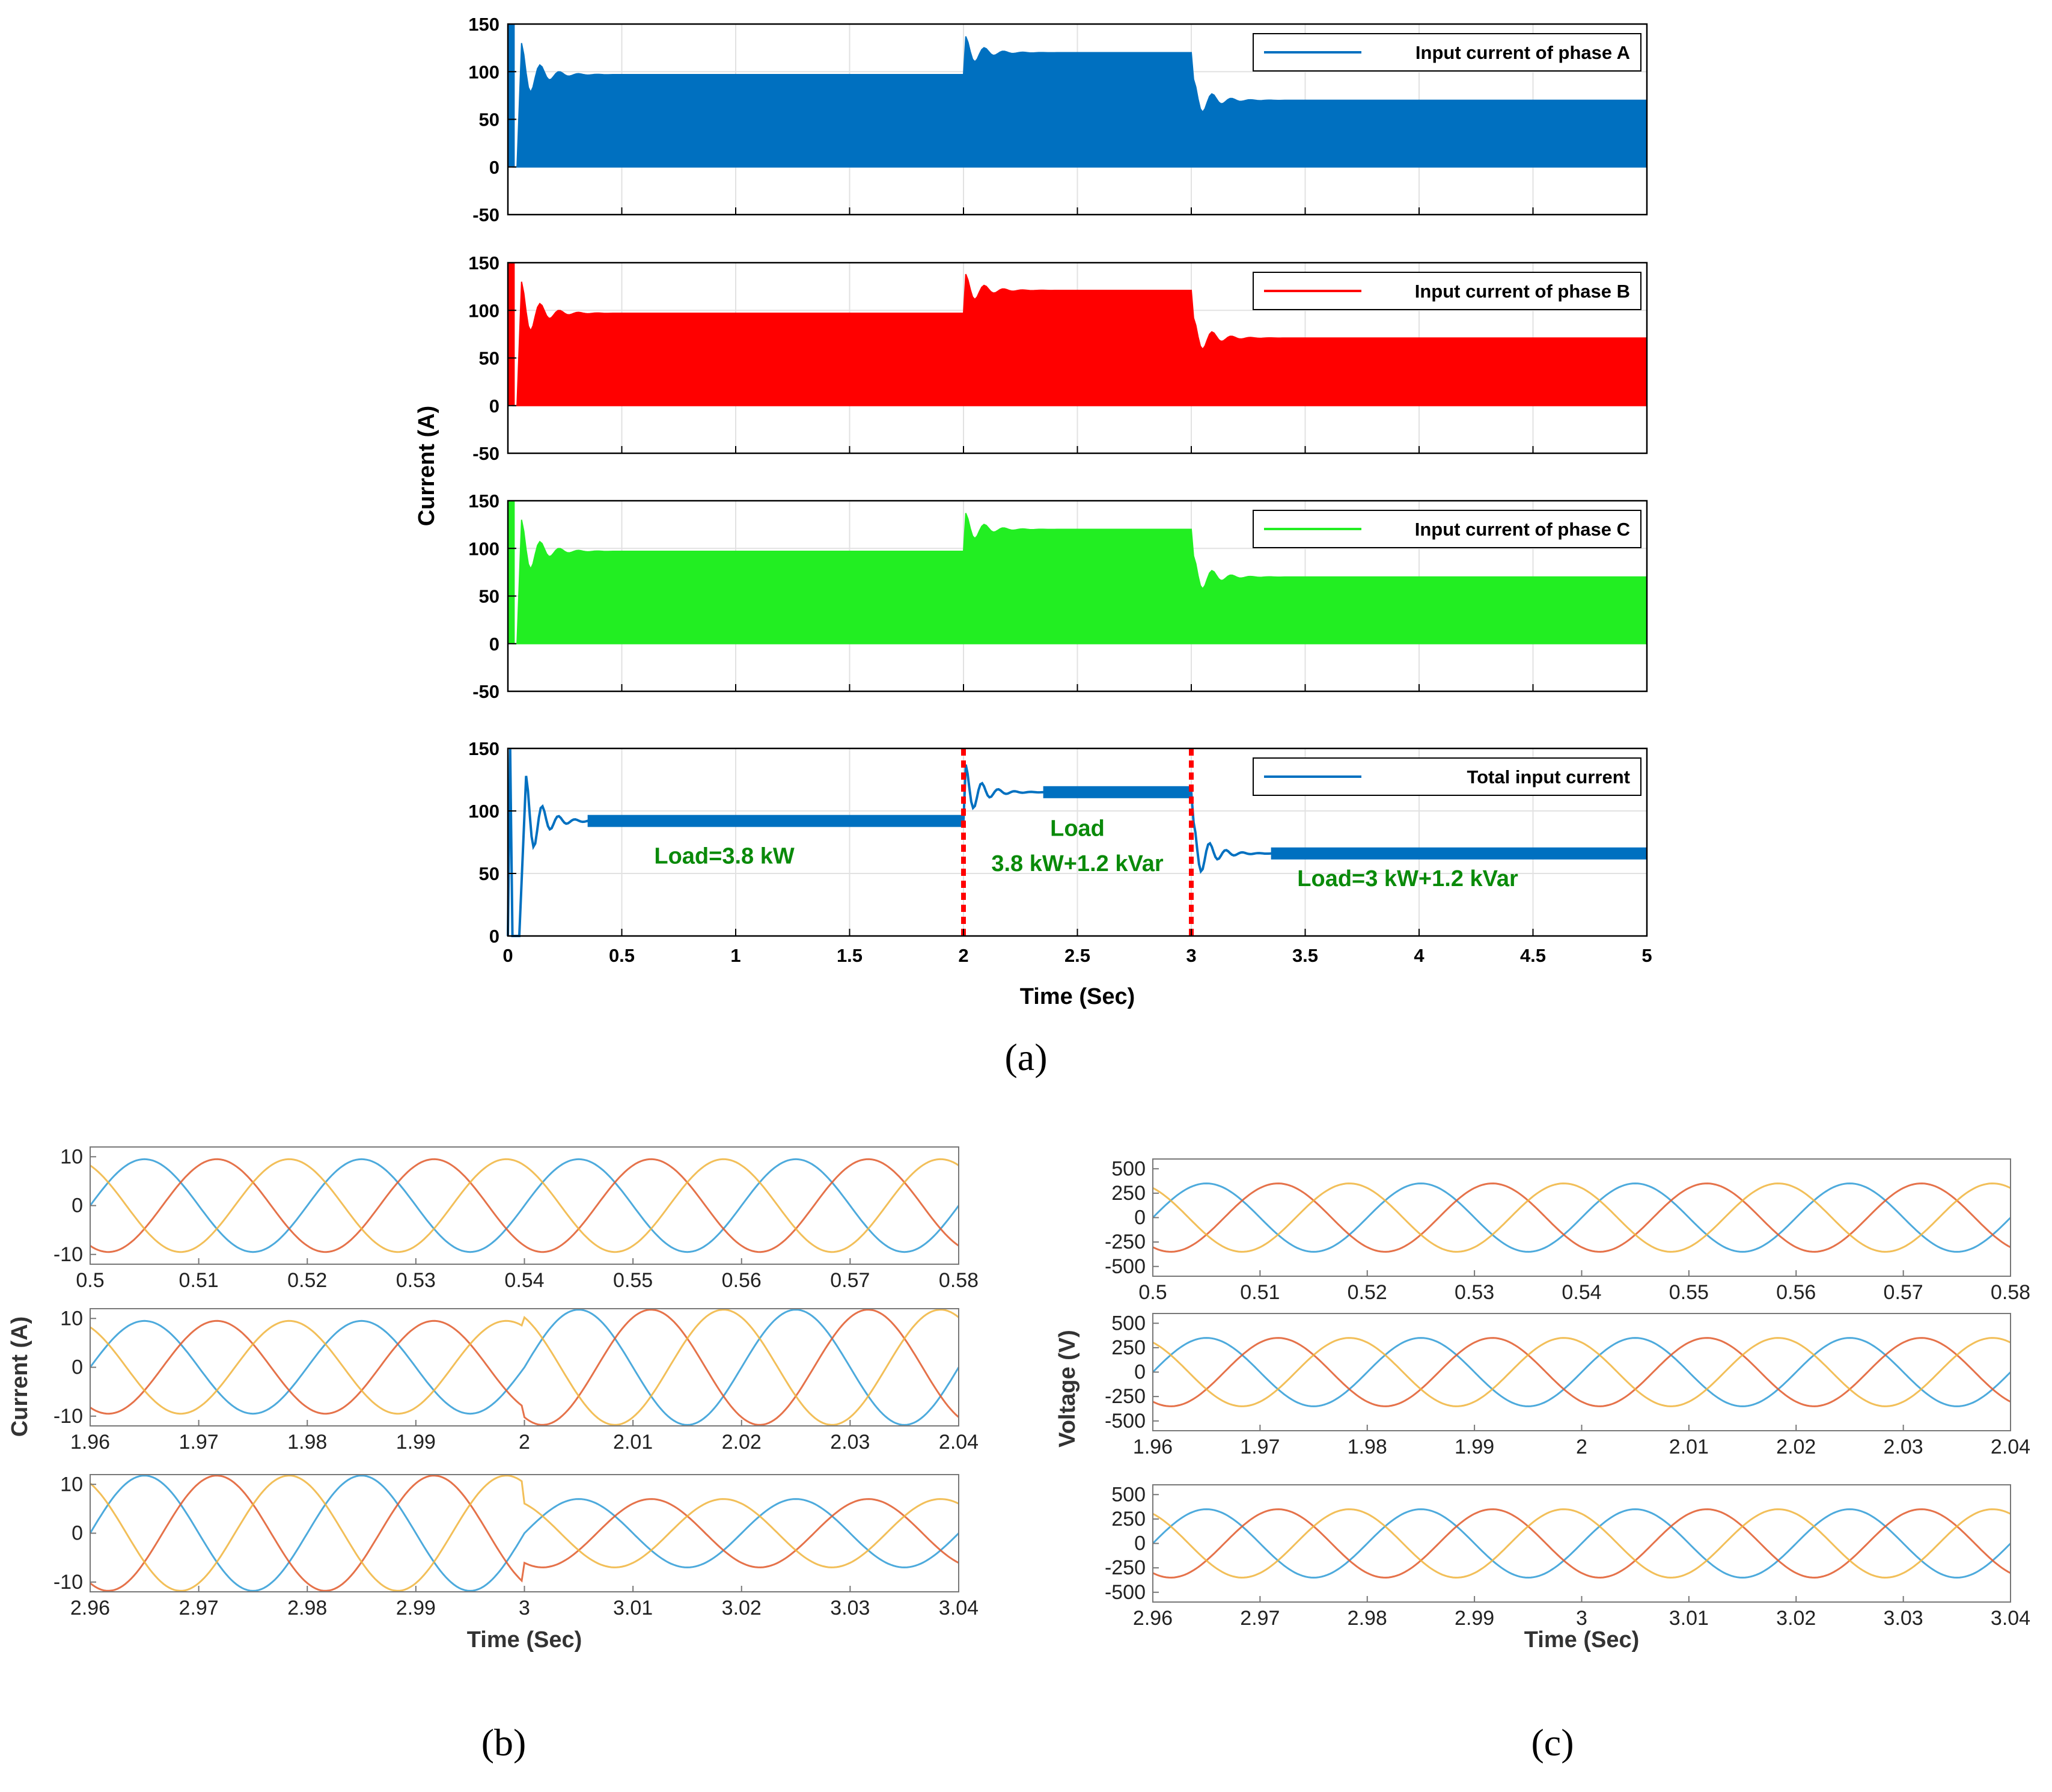 The width and height of the screenshot is (2052, 1792). I want to click on x-tick-label: 1.99, so click(1474, 1447).